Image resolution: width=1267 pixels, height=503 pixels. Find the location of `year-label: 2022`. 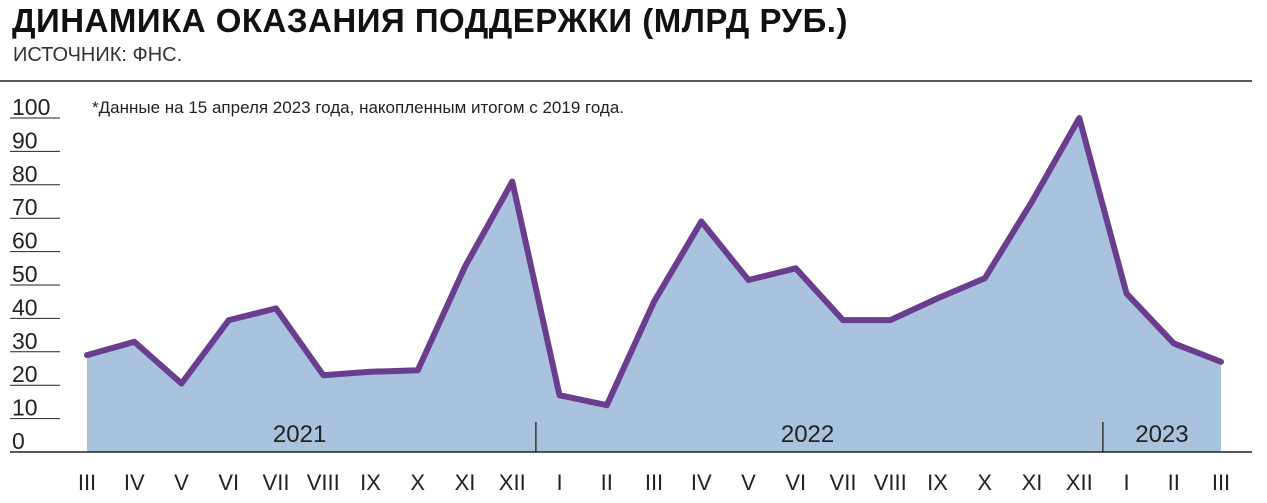

year-label: 2022 is located at coordinates (807, 434).